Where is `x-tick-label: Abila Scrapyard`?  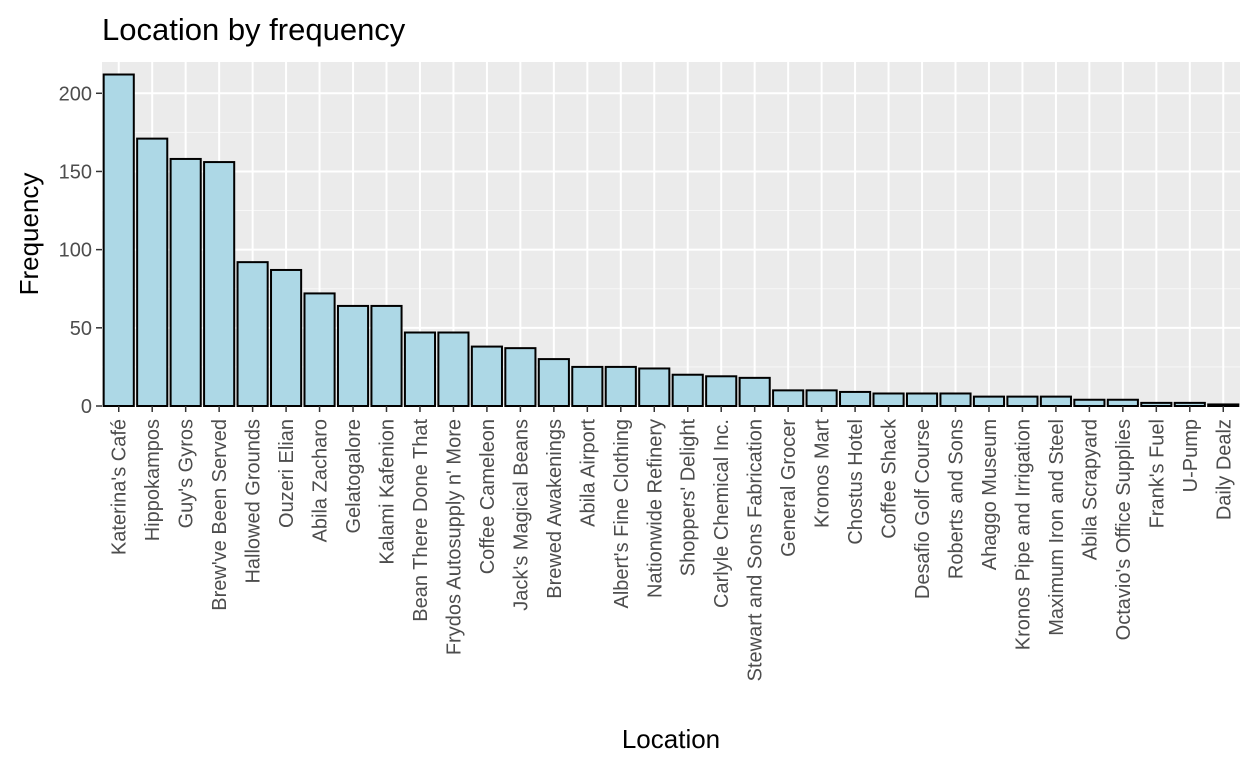
x-tick-label: Abila Scrapyard is located at coordinates (1090, 489).